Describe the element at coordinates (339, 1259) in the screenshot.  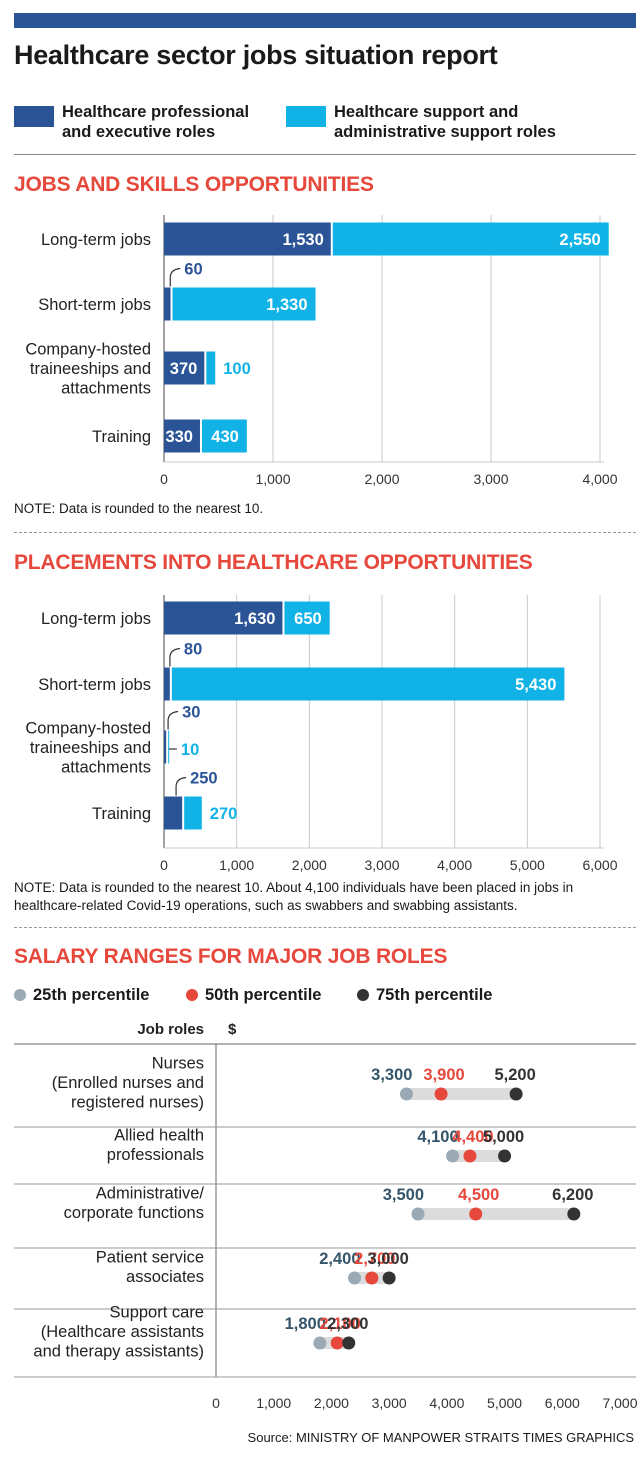
I see `value-label-25th: 2,400` at that location.